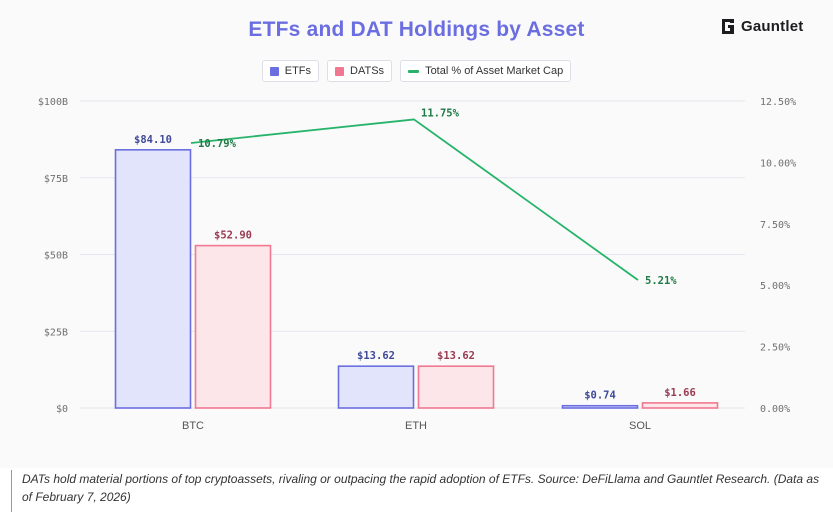 The height and width of the screenshot is (526, 833). What do you see at coordinates (440, 113) in the screenshot?
I see `line-value-label: 11.75%` at bounding box center [440, 113].